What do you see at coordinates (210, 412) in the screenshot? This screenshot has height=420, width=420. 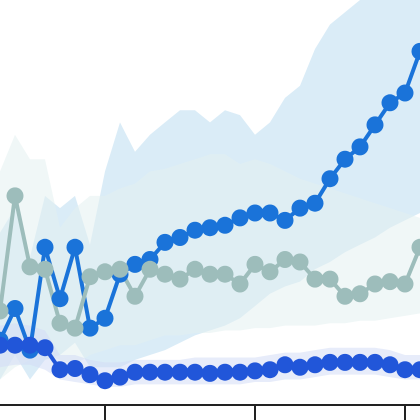 I see `x-axis` at bounding box center [210, 412].